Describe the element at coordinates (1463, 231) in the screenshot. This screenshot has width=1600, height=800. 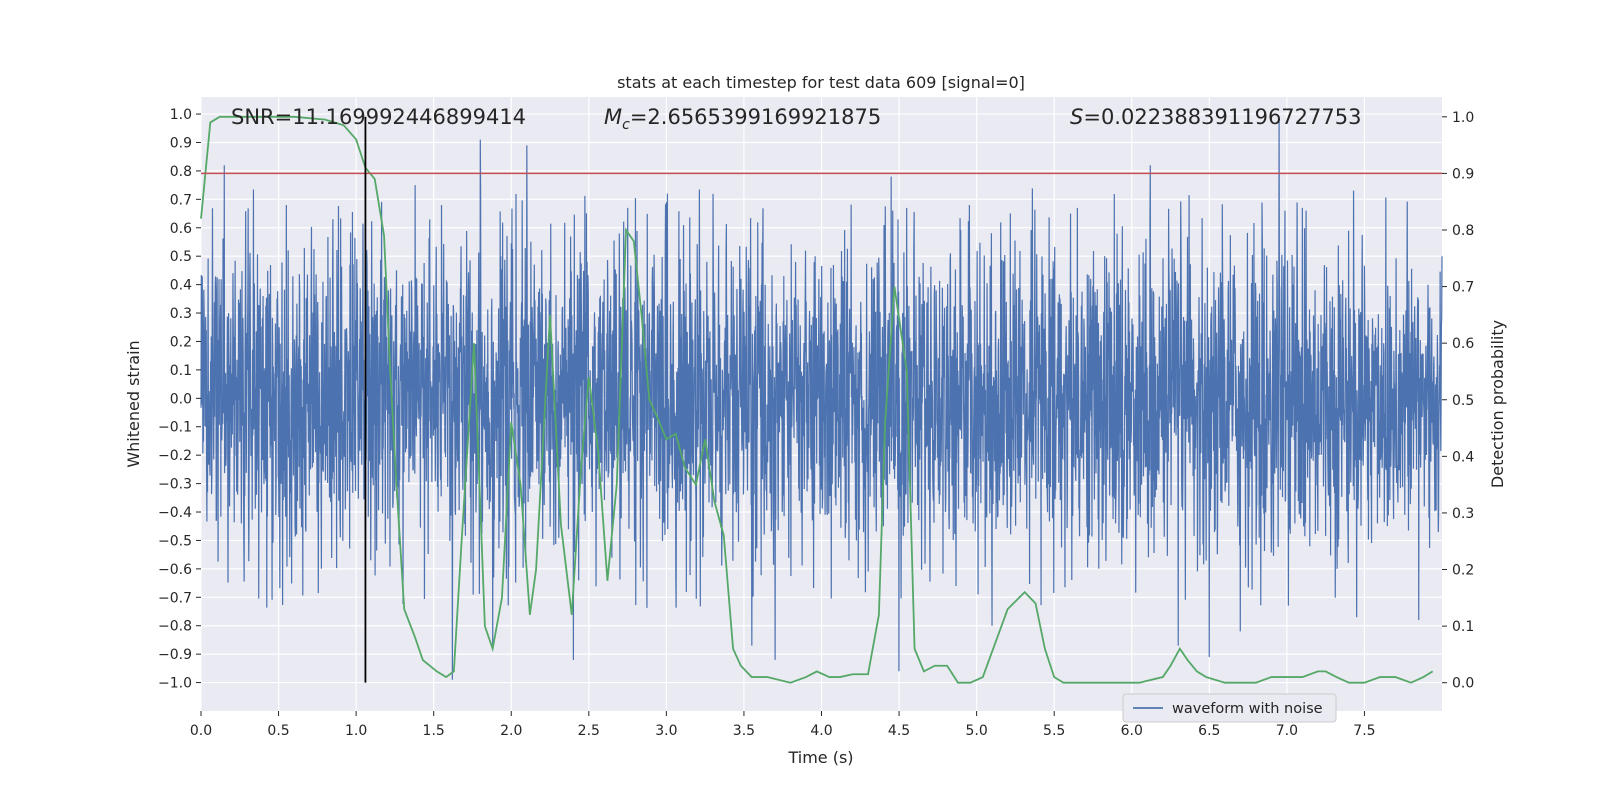
I see `y-right-tick-label-8: 0.8` at that location.